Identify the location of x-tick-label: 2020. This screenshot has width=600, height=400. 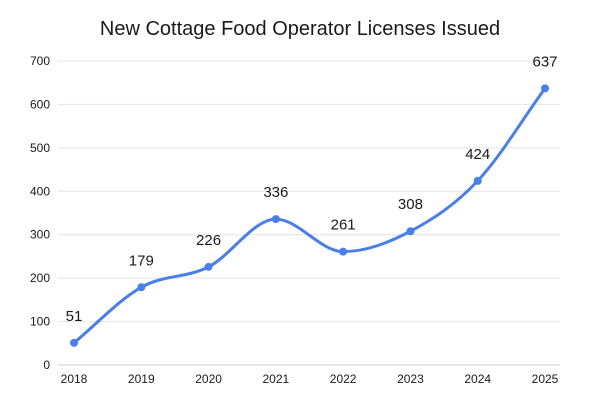
(208, 379).